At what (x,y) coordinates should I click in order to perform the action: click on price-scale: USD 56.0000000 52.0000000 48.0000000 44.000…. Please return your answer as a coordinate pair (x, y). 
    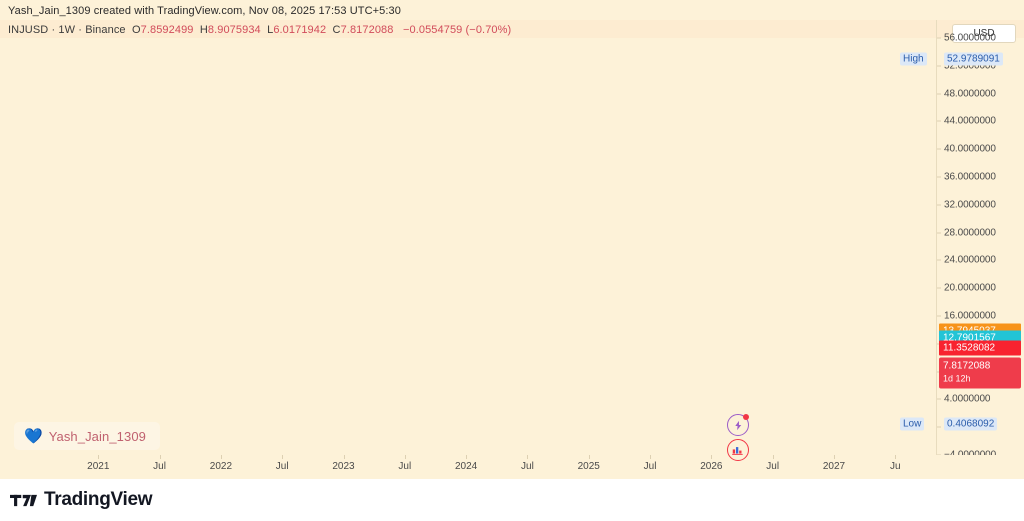
    Looking at the image, I should click on (962, 242).